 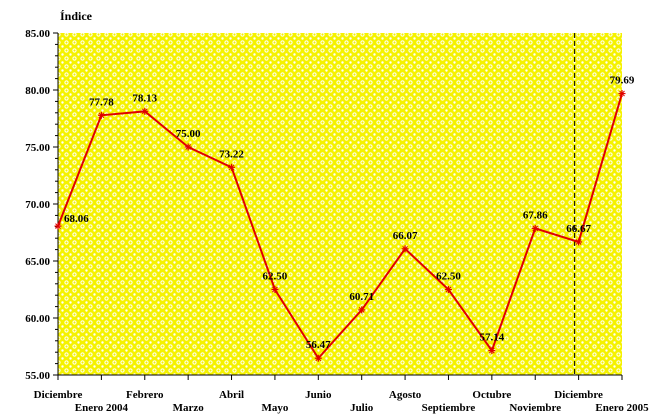 I want to click on x-tick-label: Agosto, so click(x=405, y=395).